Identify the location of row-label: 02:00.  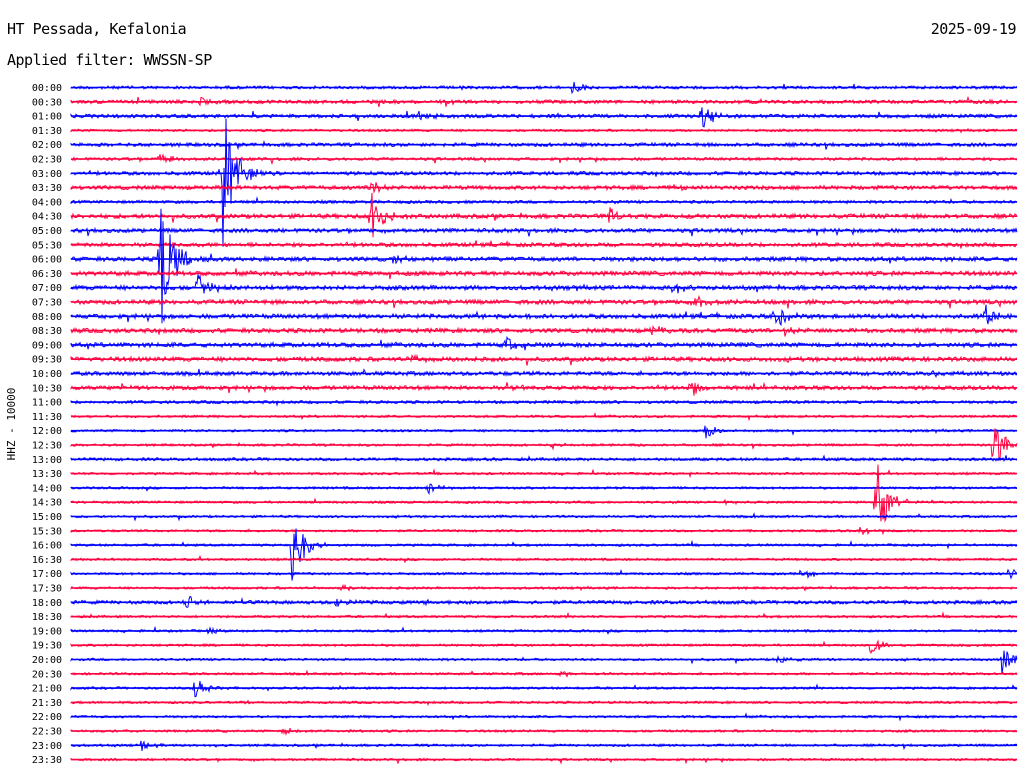
(47, 145).